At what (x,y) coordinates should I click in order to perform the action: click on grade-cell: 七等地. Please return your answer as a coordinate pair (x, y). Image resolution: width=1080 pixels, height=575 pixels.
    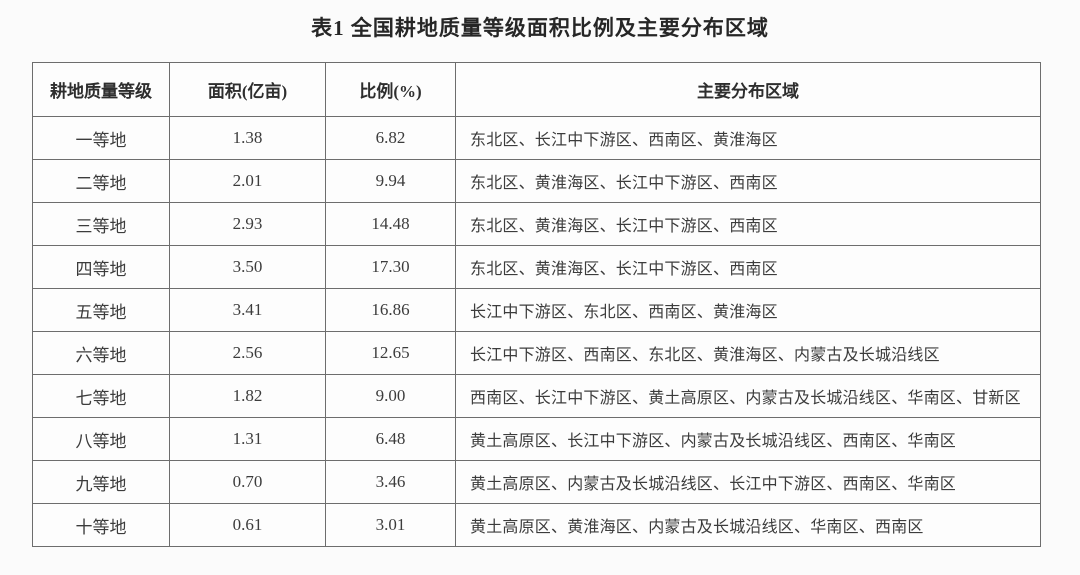
    Looking at the image, I should click on (101, 396).